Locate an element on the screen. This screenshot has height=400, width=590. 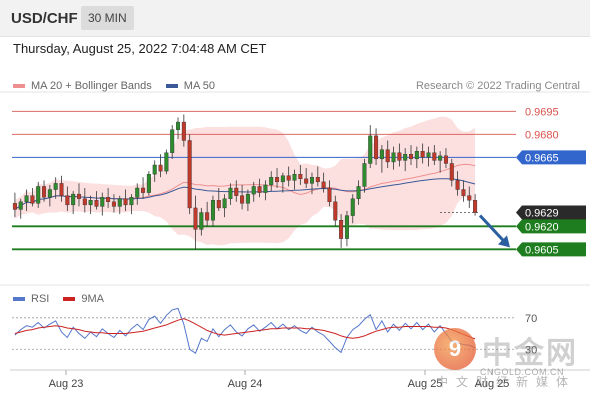
level-label-0.9665: 0.9665 is located at coordinates (542, 158).